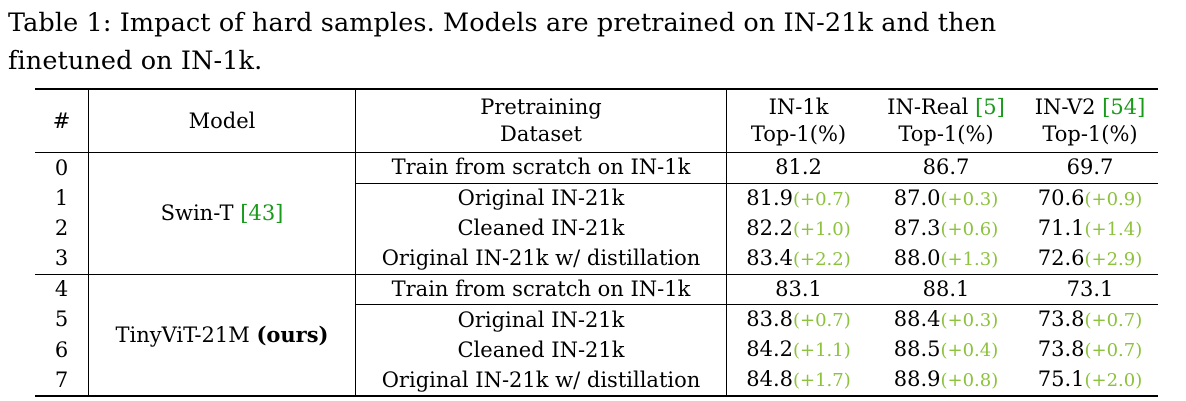 This screenshot has width=1186, height=401. I want to click on dataset-text: Original IN-21k w/ distillation, so click(541, 258).